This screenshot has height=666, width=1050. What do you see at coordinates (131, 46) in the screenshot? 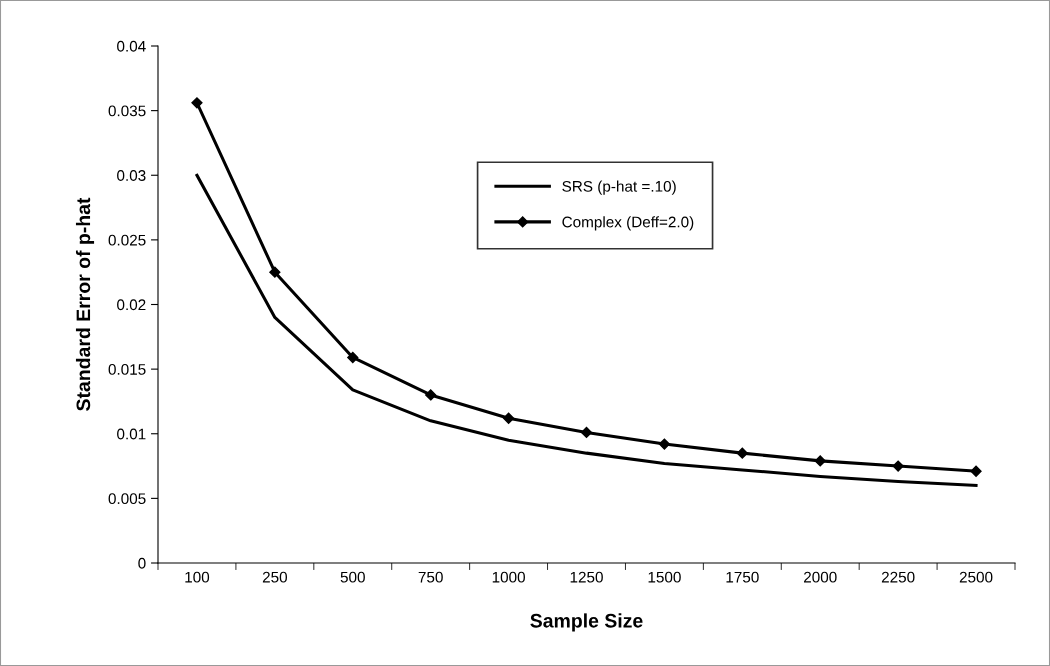
I see `y-tick-label: 0.04` at bounding box center [131, 46].